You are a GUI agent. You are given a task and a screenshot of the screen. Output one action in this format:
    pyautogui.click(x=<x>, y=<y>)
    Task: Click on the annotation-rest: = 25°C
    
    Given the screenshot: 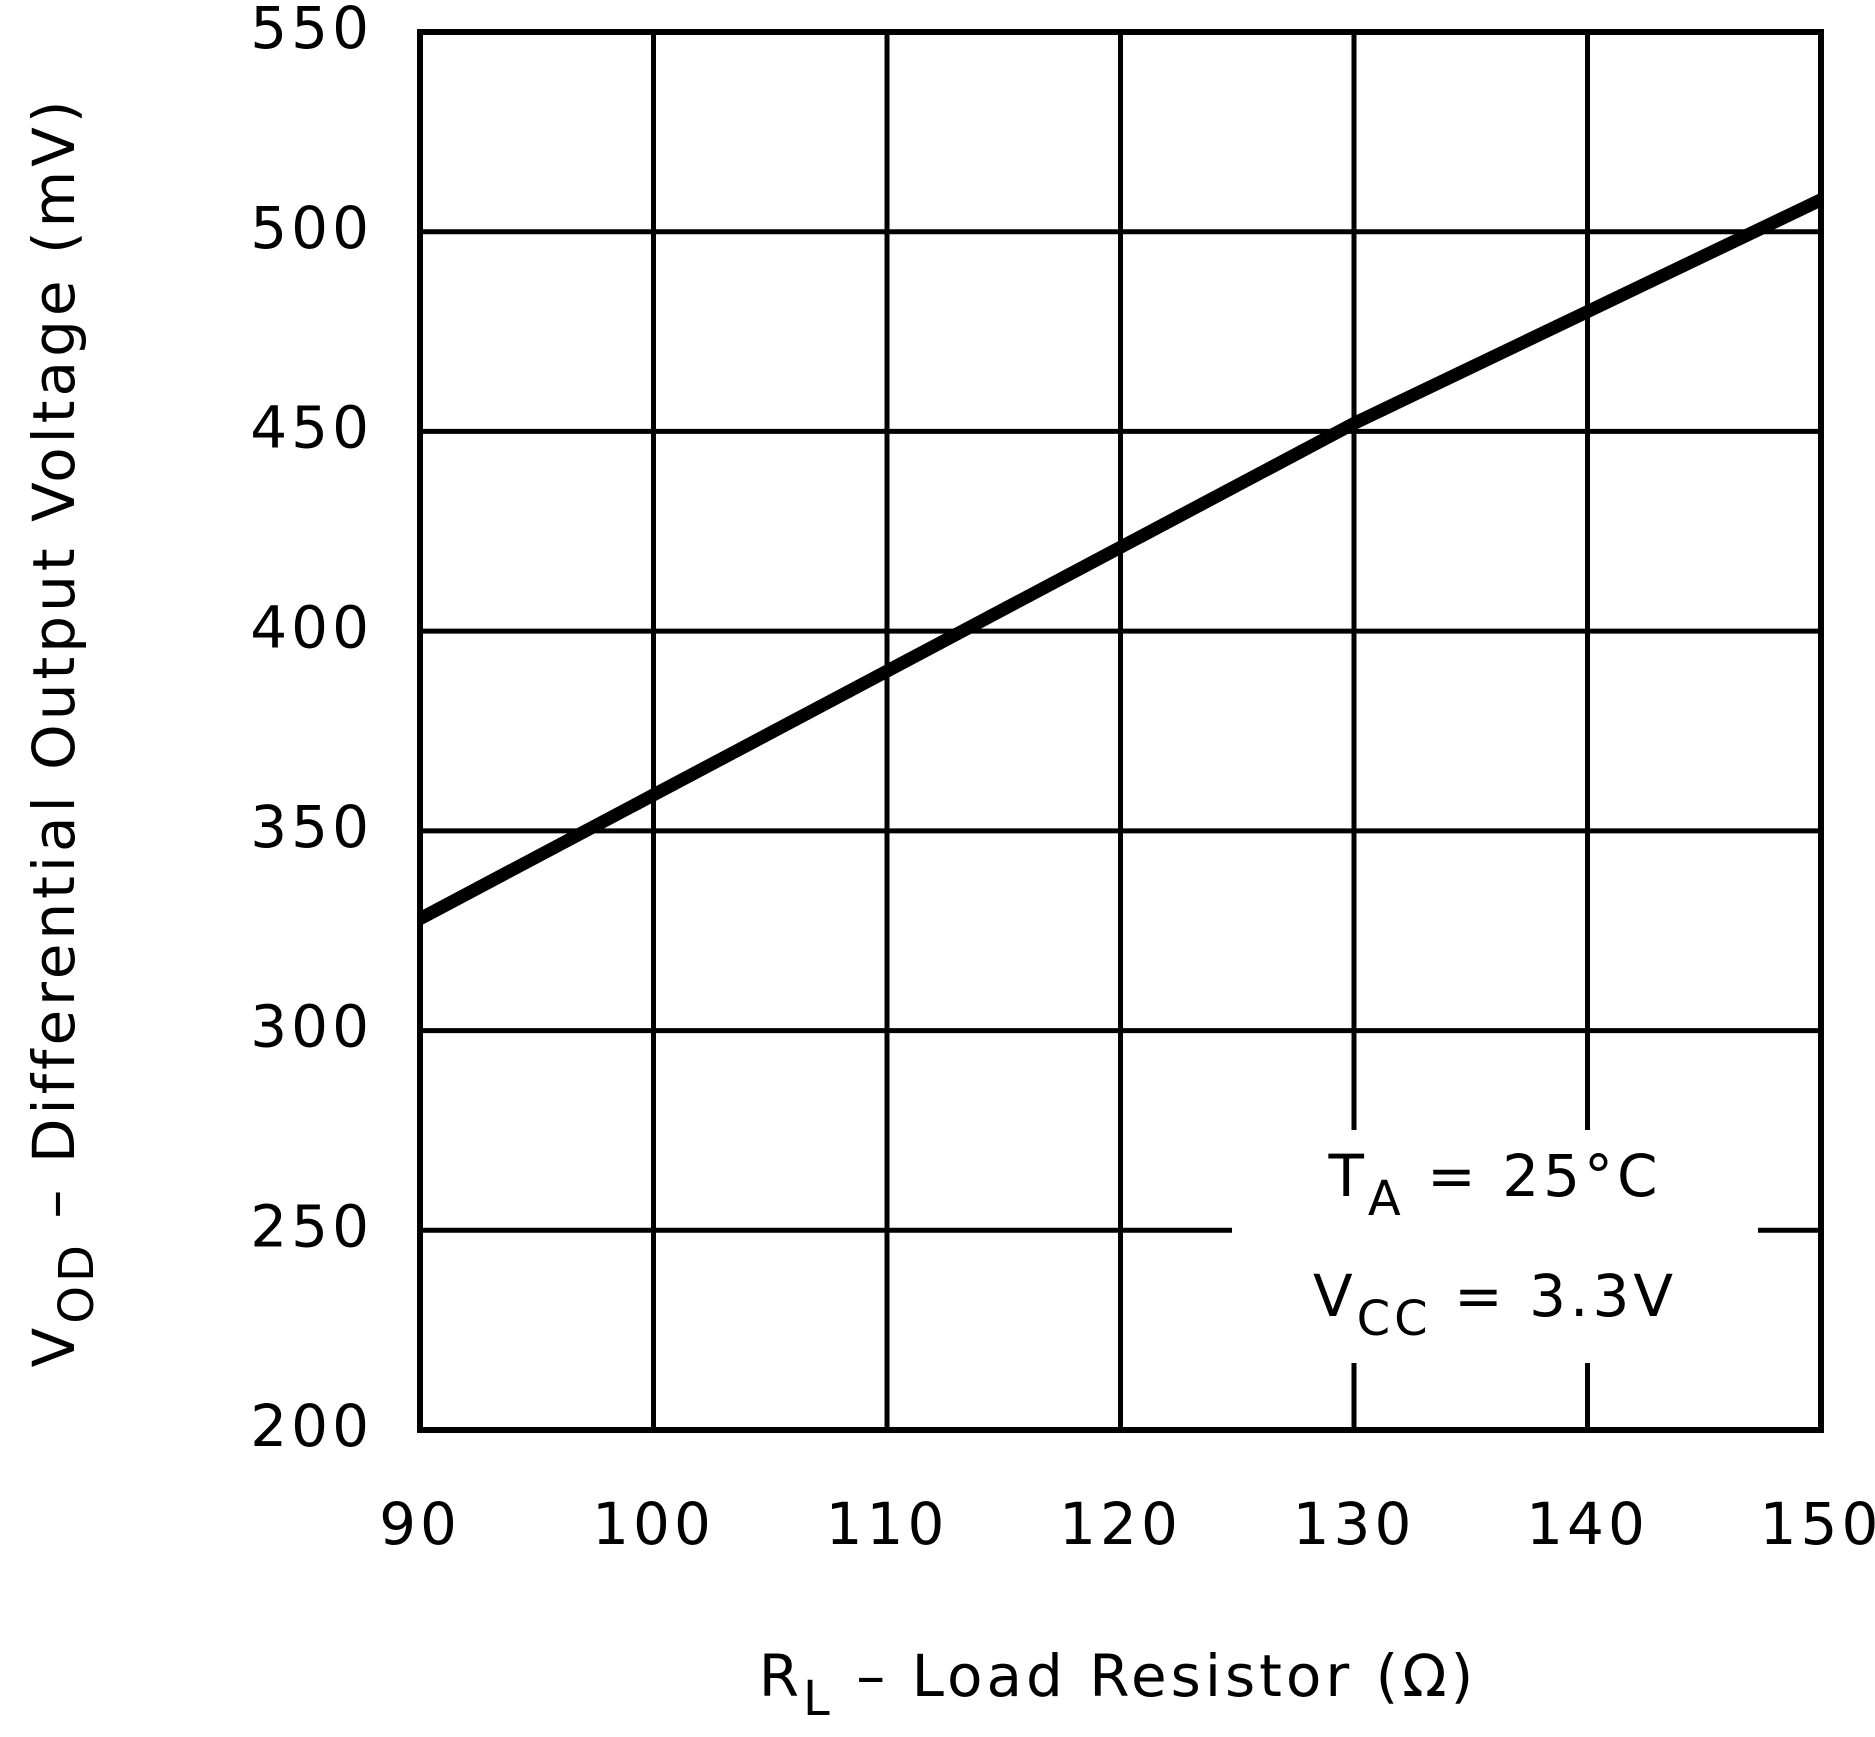 What is the action you would take?
    pyautogui.click(x=1533, y=1176)
    